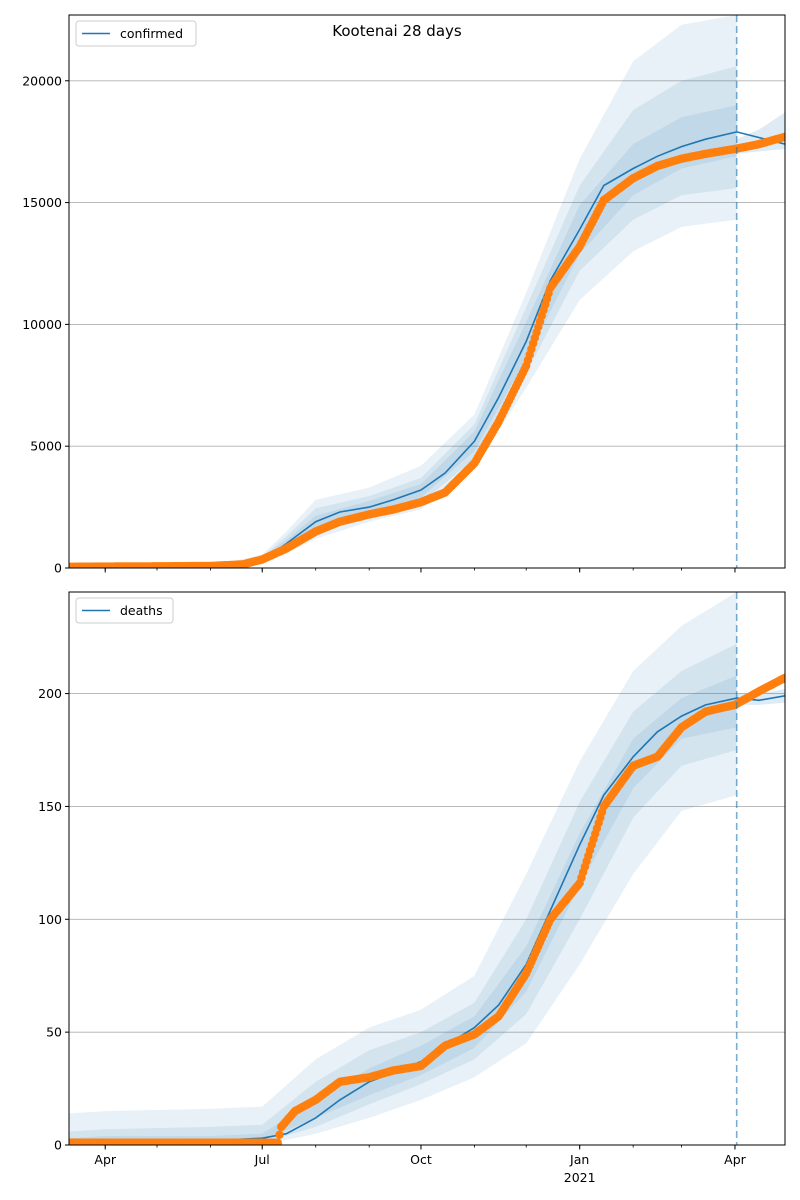 The height and width of the screenshot is (1200, 800). I want to click on y-tick-label: 50, so click(54, 1032).